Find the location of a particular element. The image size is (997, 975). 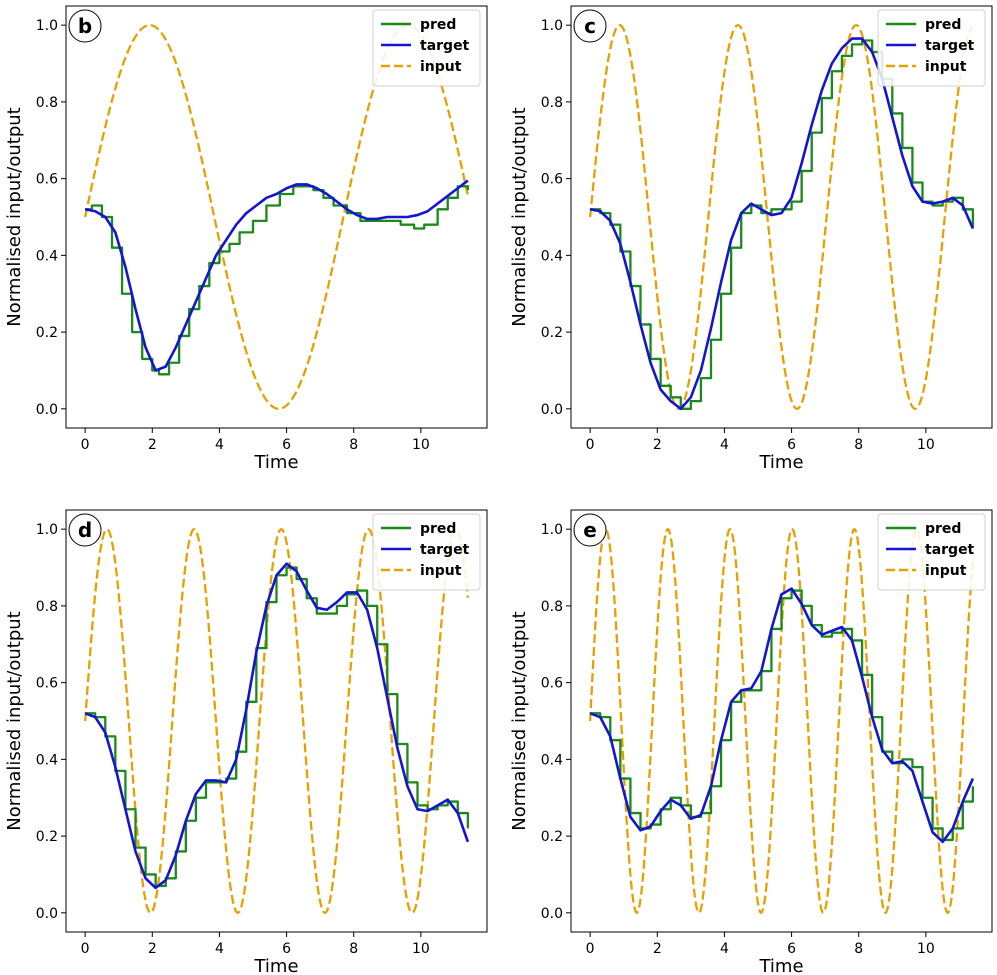

panel-letter: e is located at coordinates (590, 530).